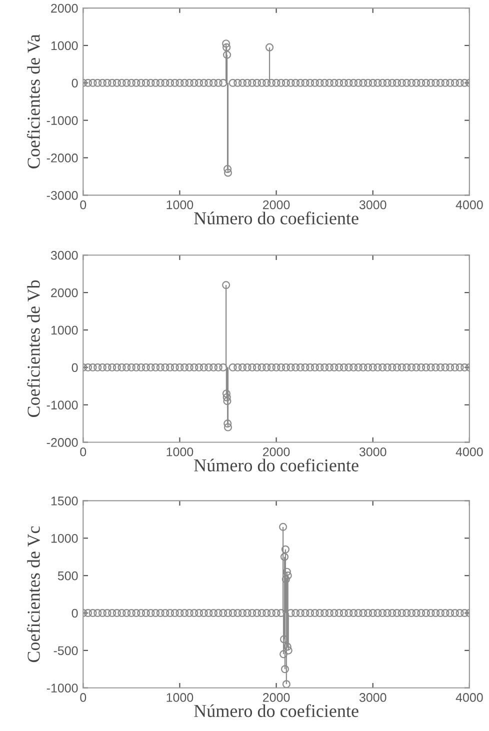  Describe the element at coordinates (62, 195) in the screenshot. I see `y-tick-label: -3000` at that location.